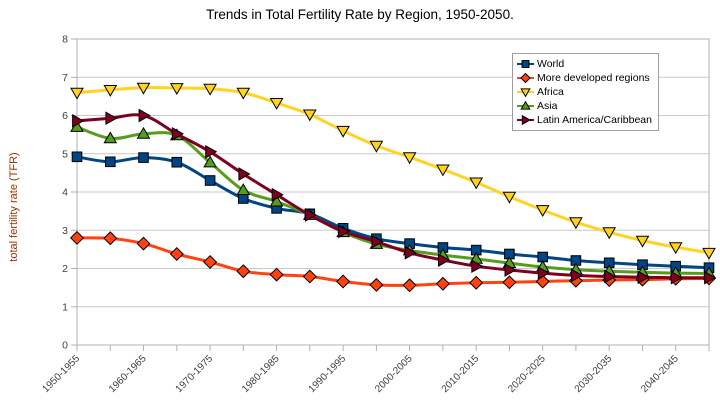  What do you see at coordinates (62, 374) in the screenshot?
I see `x-tick-label: 1950-1955` at bounding box center [62, 374].